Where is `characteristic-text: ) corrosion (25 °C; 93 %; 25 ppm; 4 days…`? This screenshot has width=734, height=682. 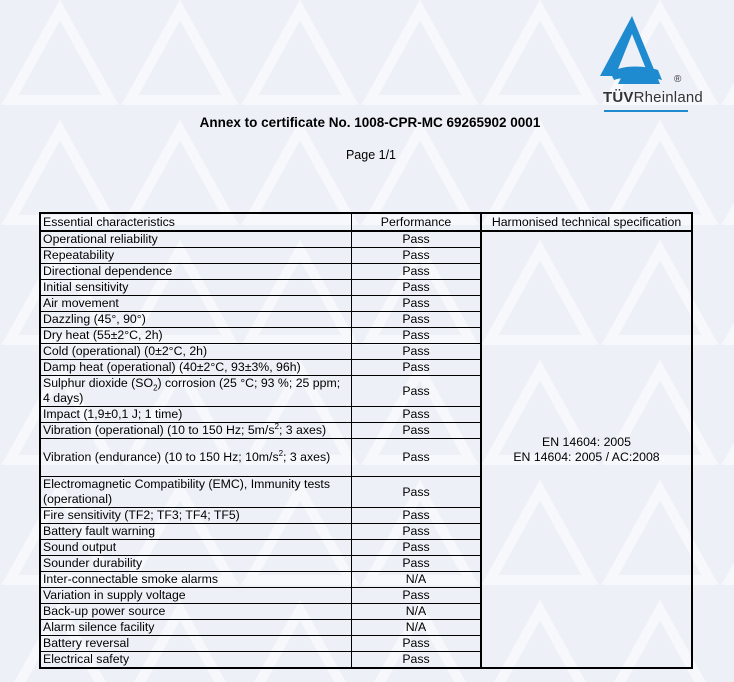 characteristic-text: ) corrosion (25 °C; 93 %; 25 ppm; 4 days… is located at coordinates (192, 390).